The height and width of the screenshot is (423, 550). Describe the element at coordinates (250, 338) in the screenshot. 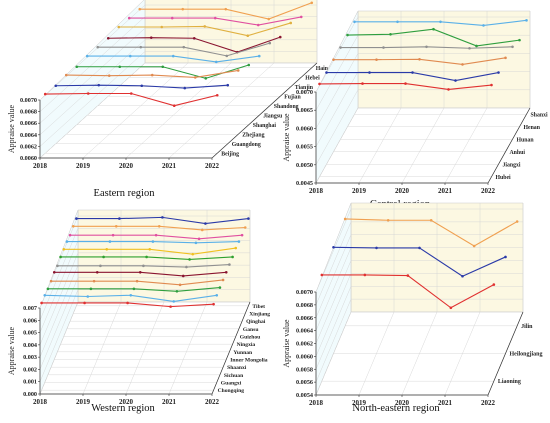

I see `depth-label: Guizhou` at that location.